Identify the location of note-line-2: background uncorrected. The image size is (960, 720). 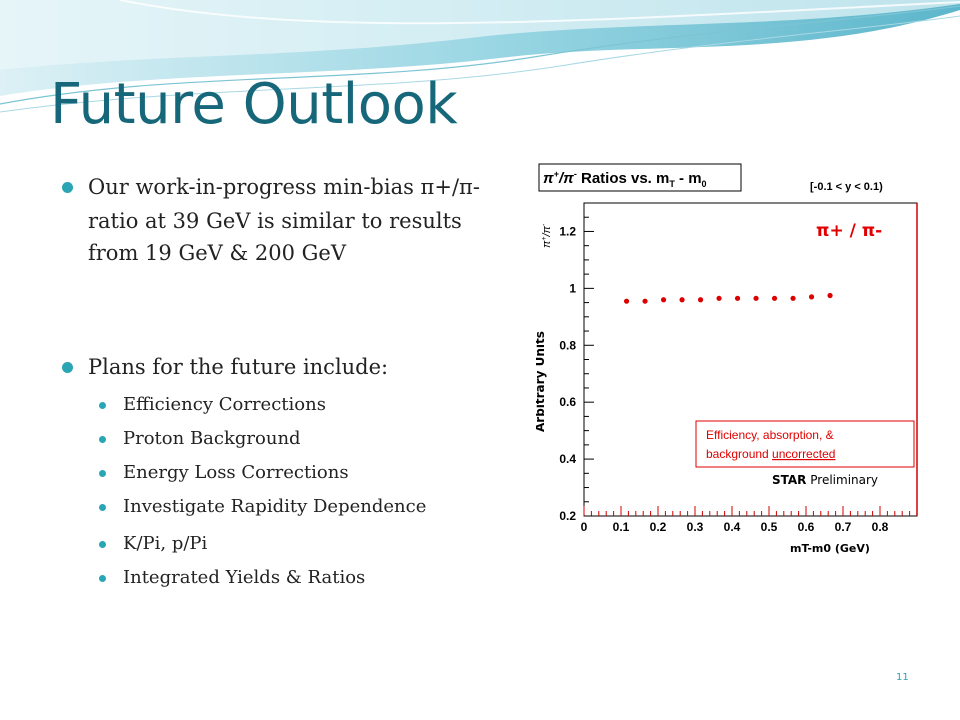
(770, 454).